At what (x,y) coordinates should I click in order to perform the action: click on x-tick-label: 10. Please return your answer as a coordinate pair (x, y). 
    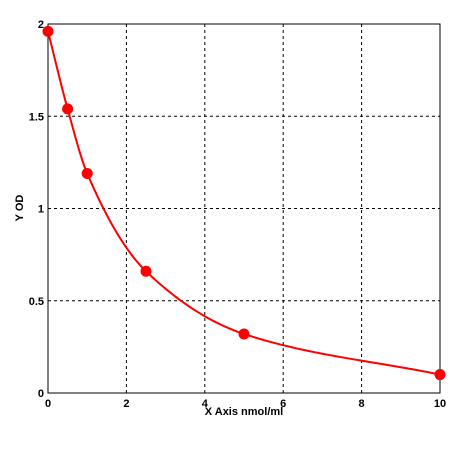
    Looking at the image, I should click on (440, 404).